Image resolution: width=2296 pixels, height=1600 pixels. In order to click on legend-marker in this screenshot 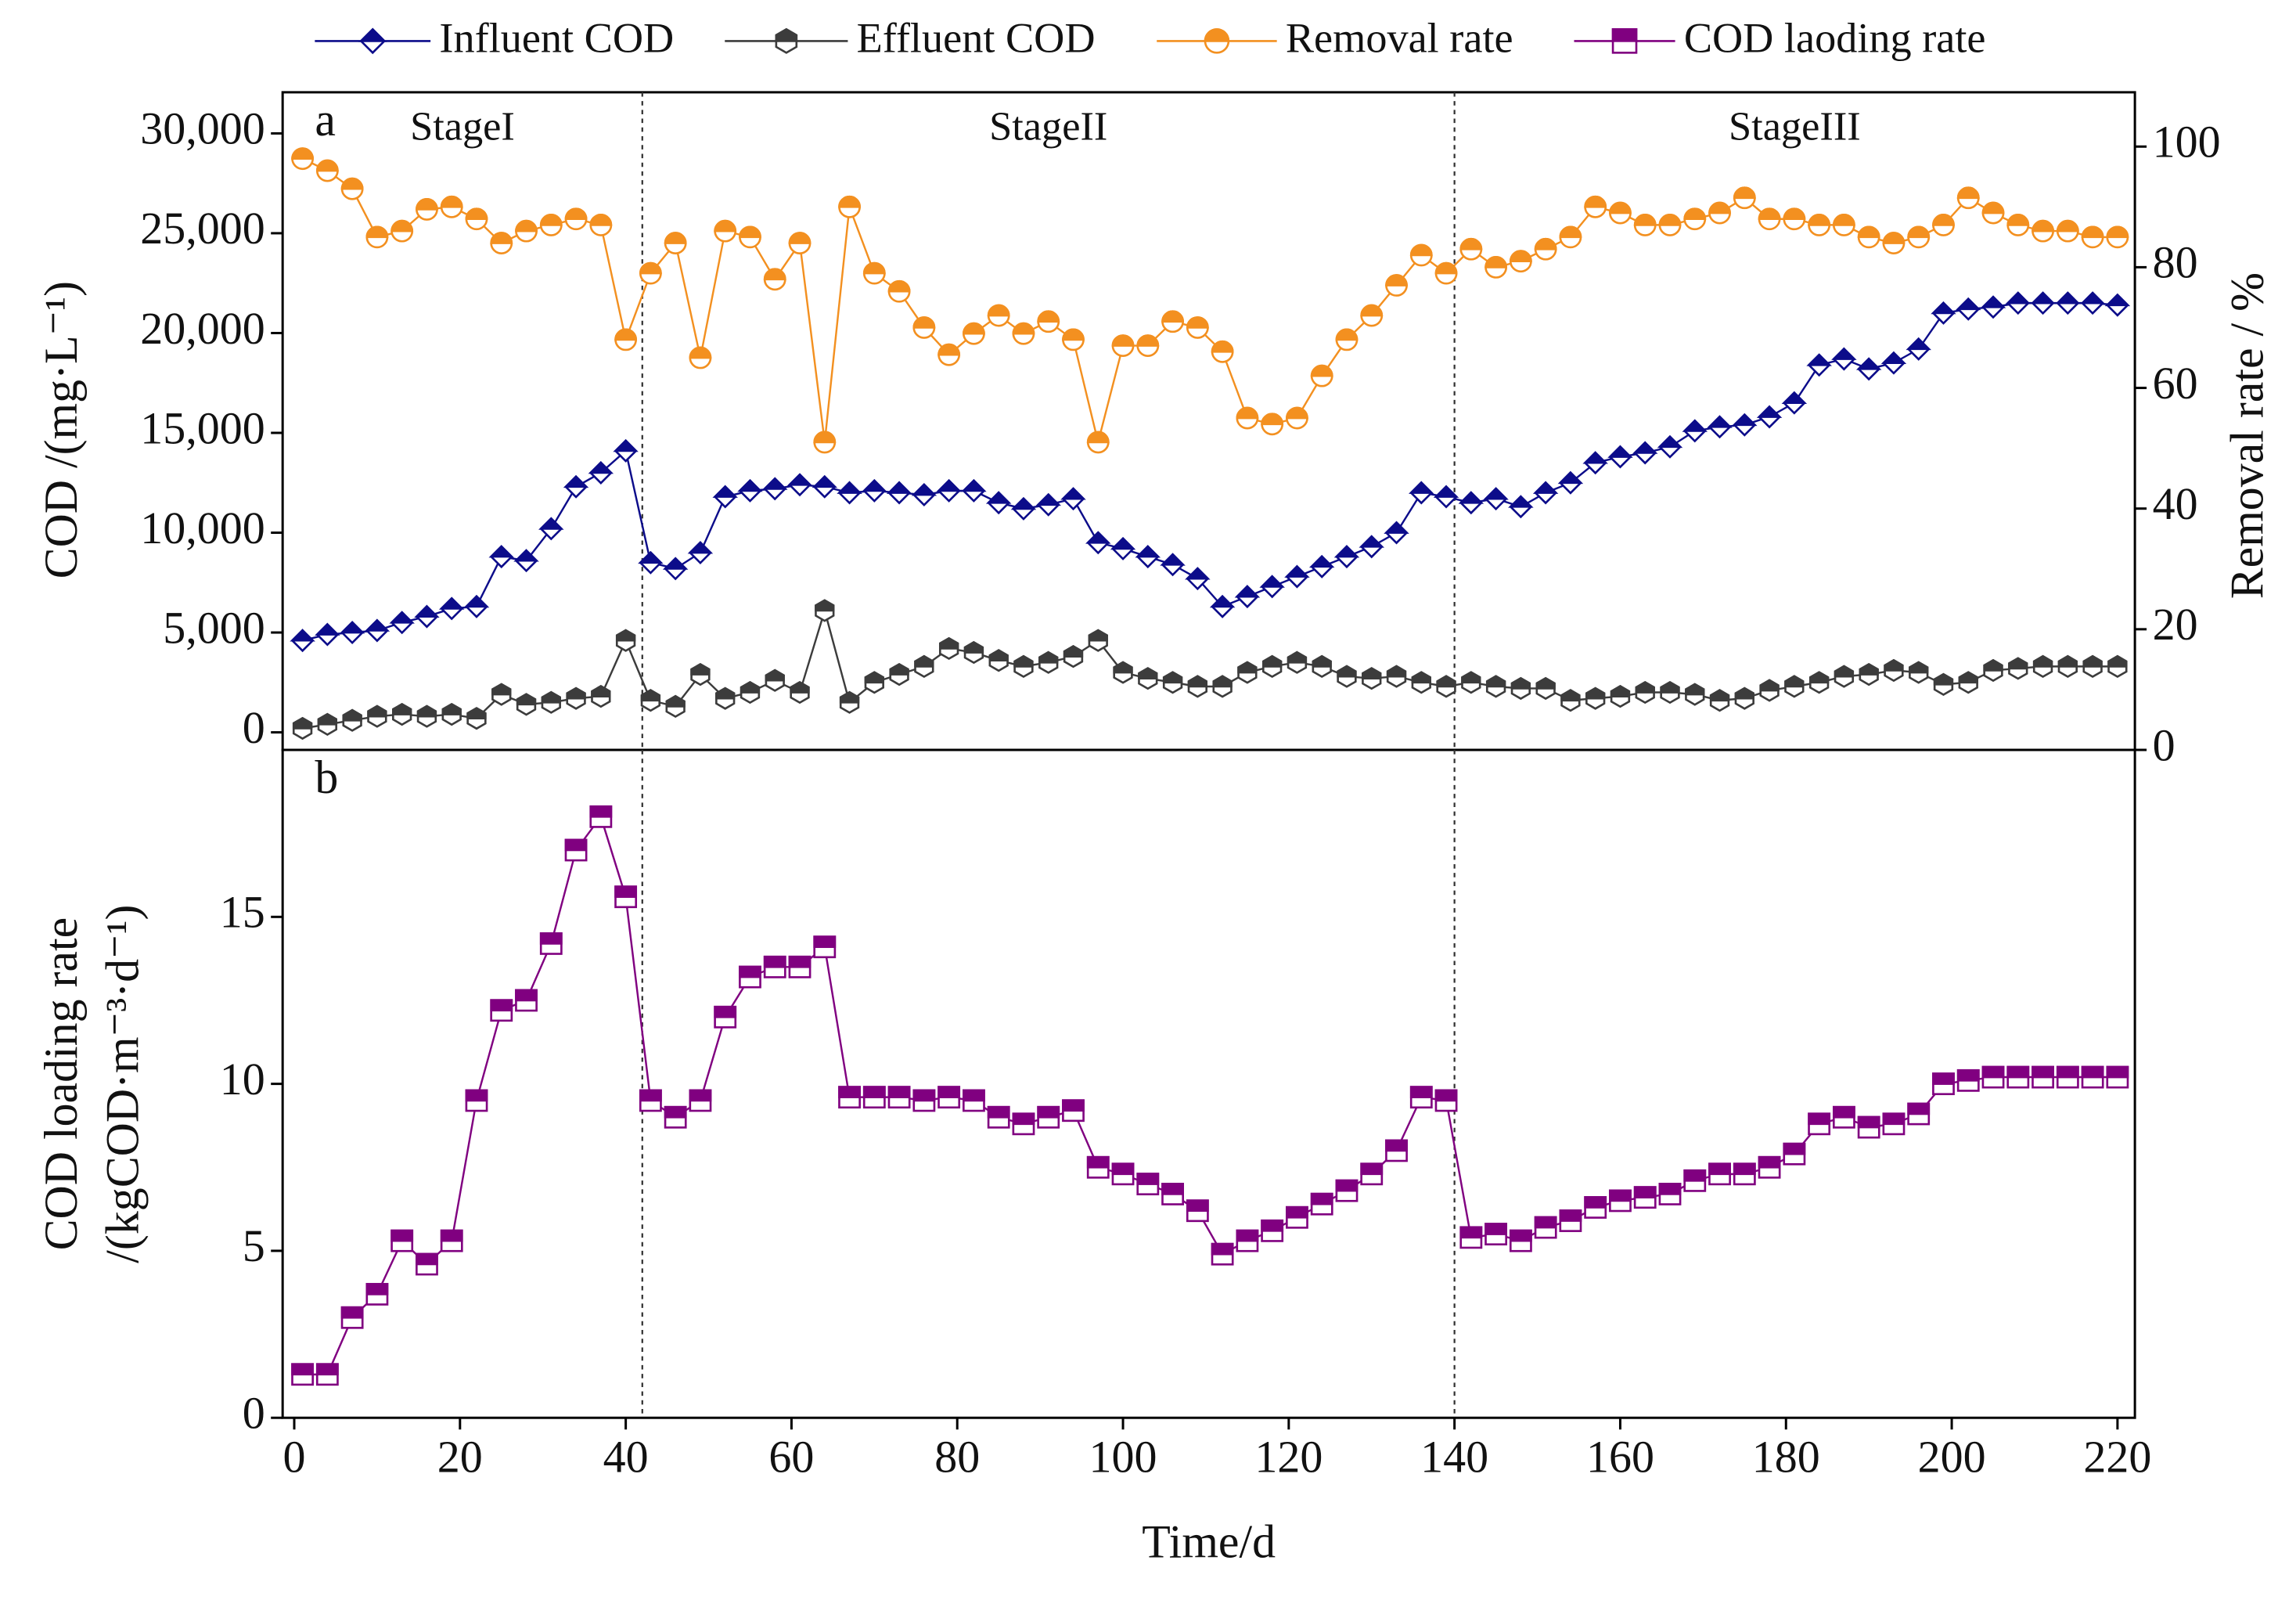, I will do `click(373, 41)`.